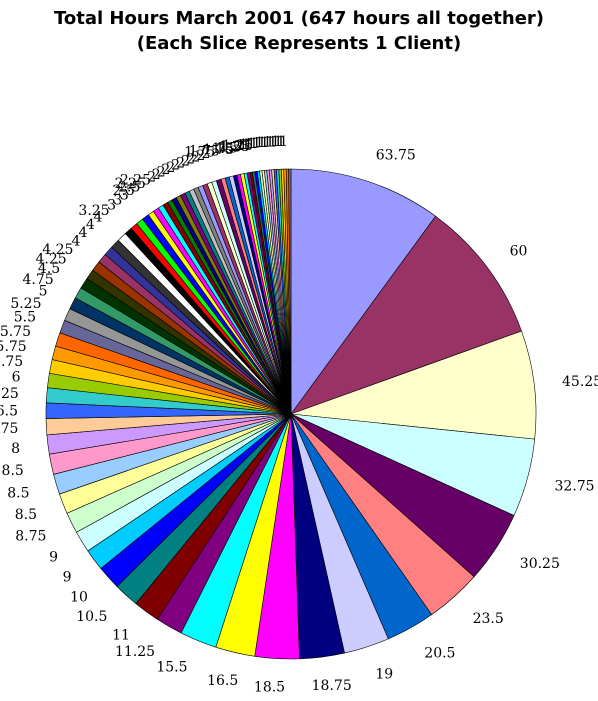 This screenshot has width=598, height=701. Describe the element at coordinates (9, 429) in the screenshot. I see `slice-label: 6.75` at that location.